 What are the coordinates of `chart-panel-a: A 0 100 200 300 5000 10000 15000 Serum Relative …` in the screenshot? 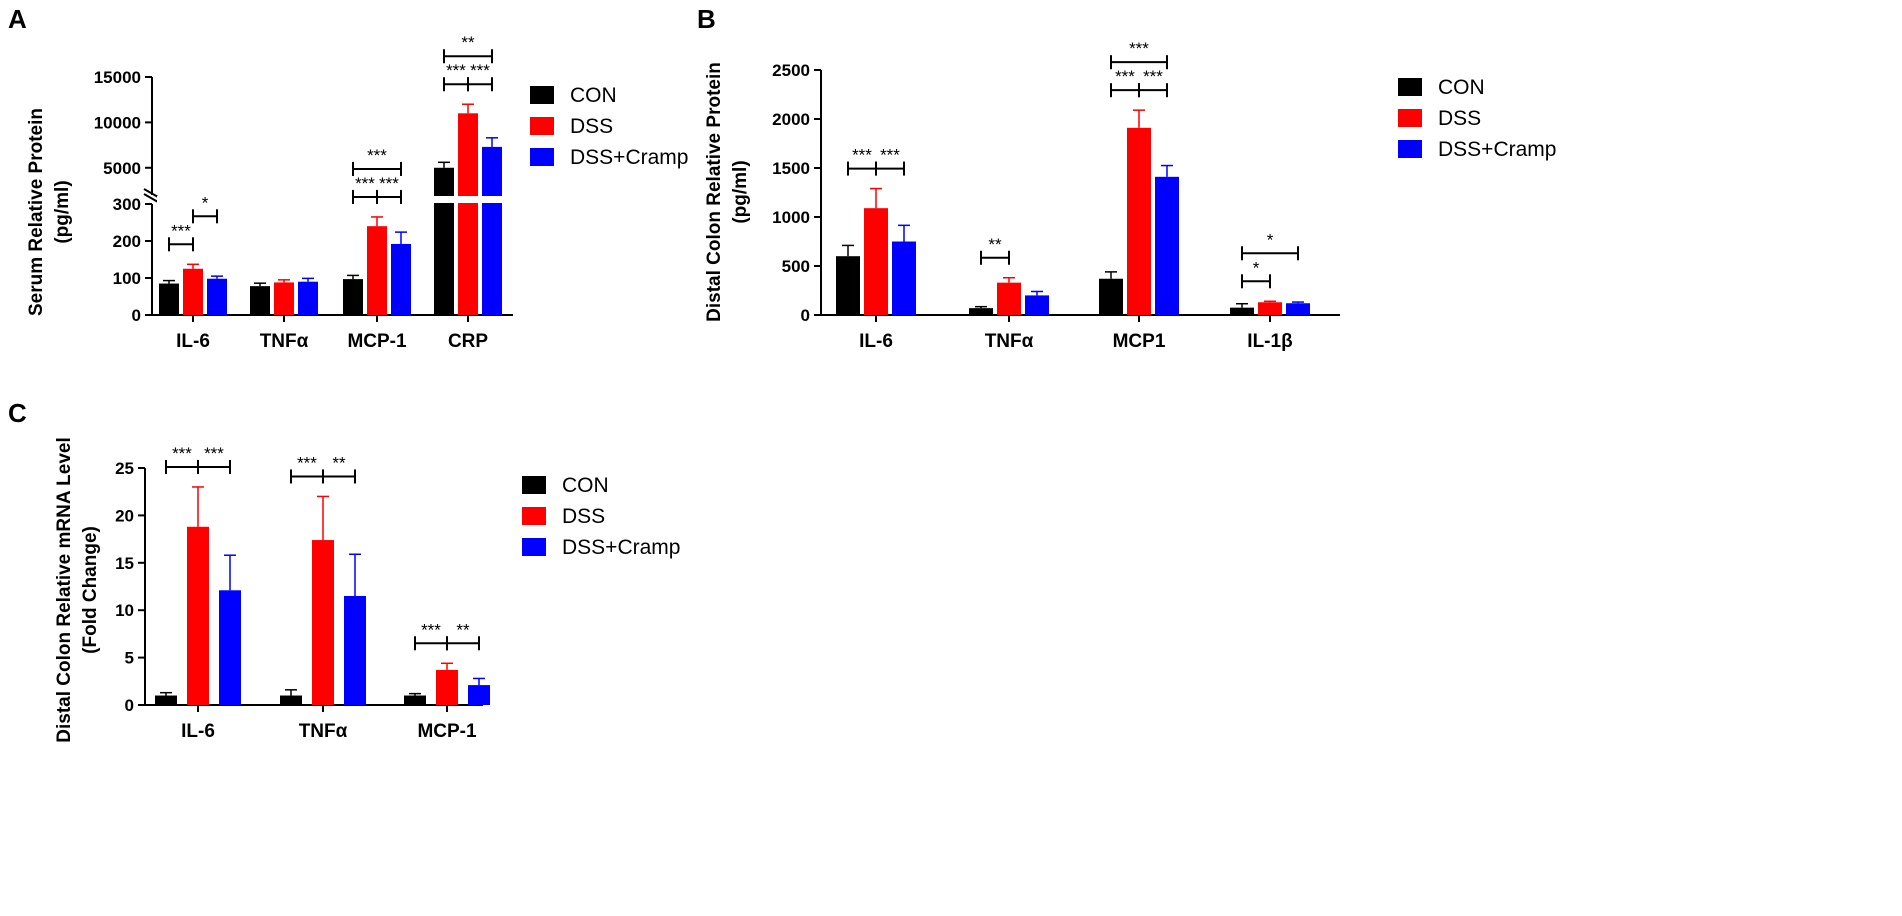 It's located at (348, 178).